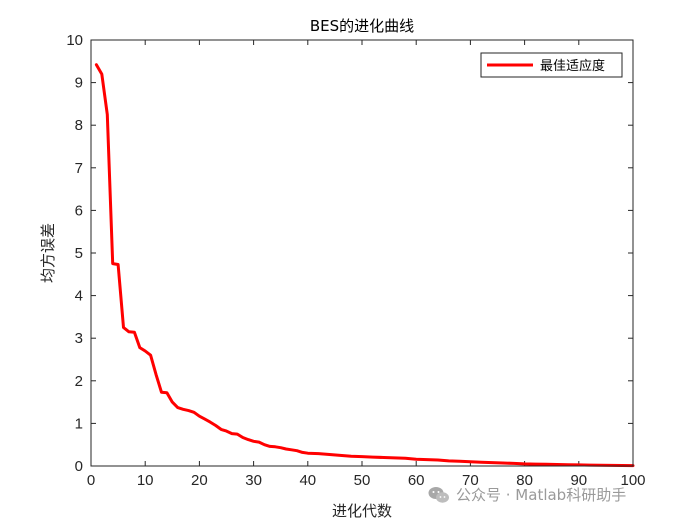 This screenshot has width=700, height=525. What do you see at coordinates (48, 253) in the screenshot?
I see `y-axis-title: 均方误差` at bounding box center [48, 253].